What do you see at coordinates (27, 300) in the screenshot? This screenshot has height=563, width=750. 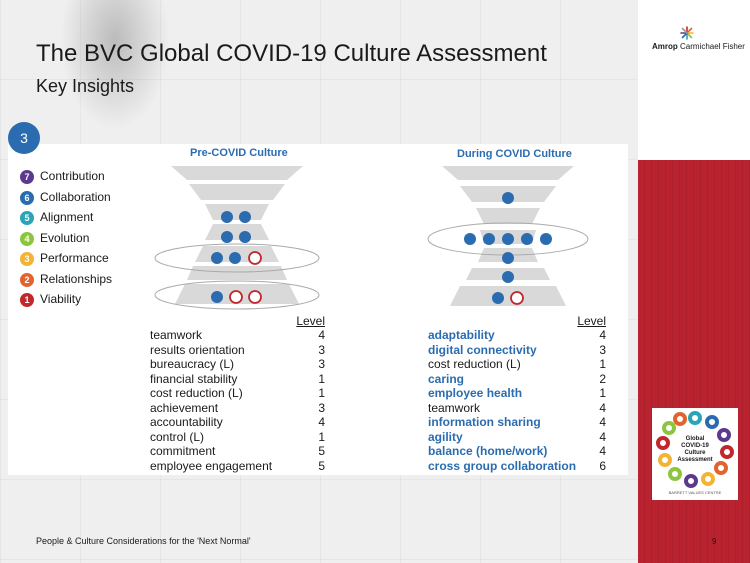 I see `legend-number: 1` at bounding box center [27, 300].